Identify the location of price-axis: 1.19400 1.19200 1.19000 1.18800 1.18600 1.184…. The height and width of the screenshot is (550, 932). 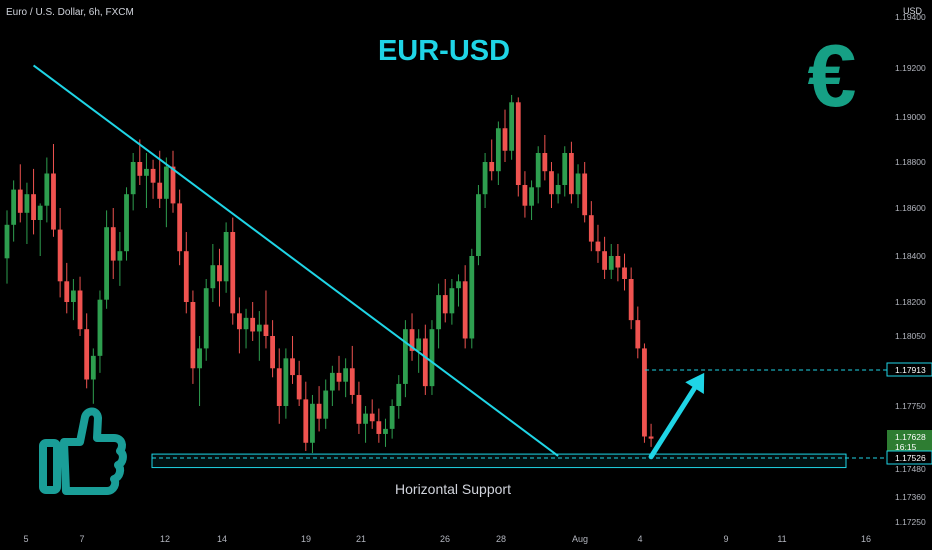
(909, 269).